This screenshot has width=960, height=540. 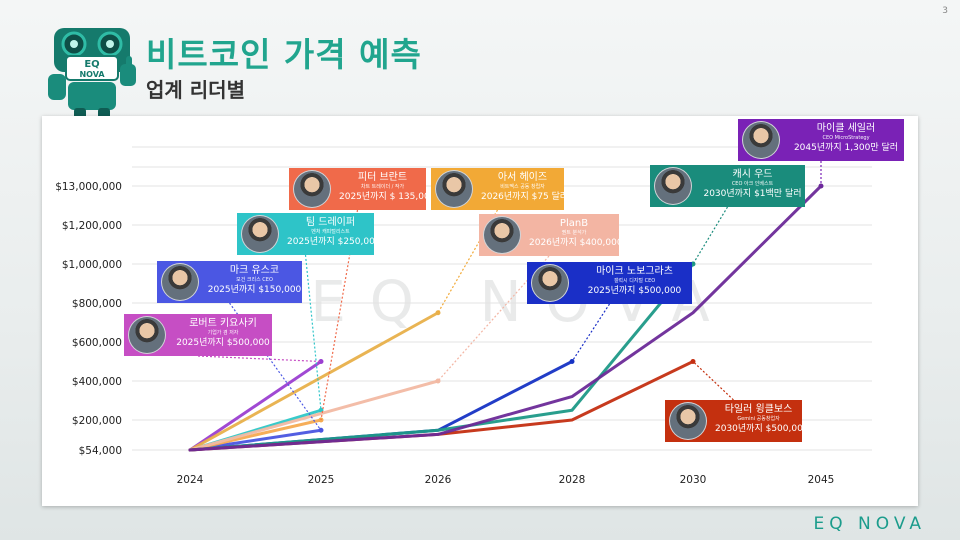 What do you see at coordinates (522, 187) in the screenshot?
I see `callout-role: 비트멕스 공동 창립자` at bounding box center [522, 187].